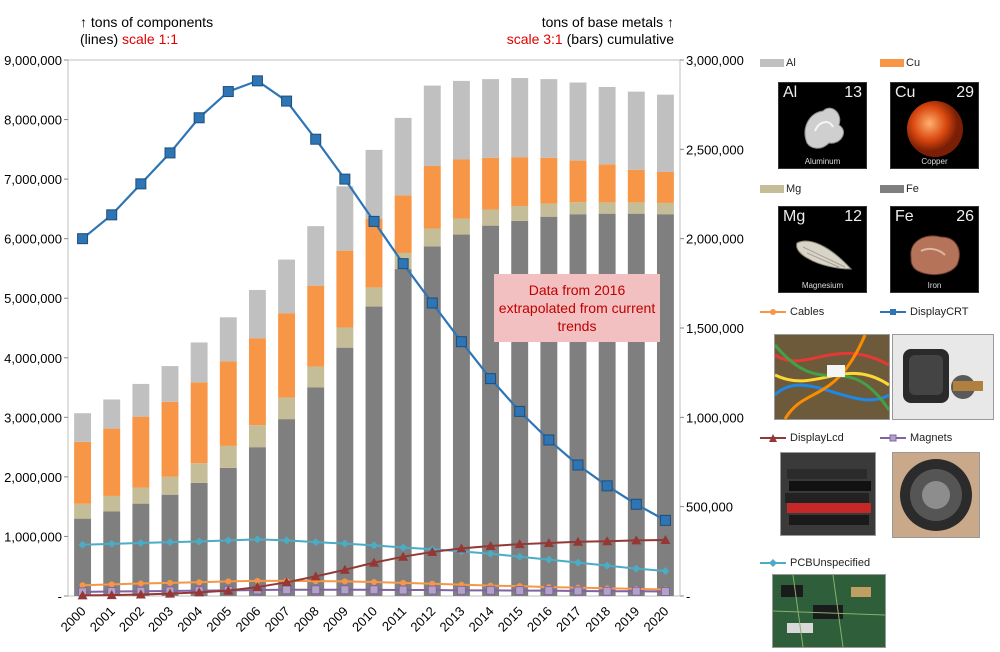  Describe the element at coordinates (491, 379) in the screenshot. I see `point-displaycrt-2014` at that location.